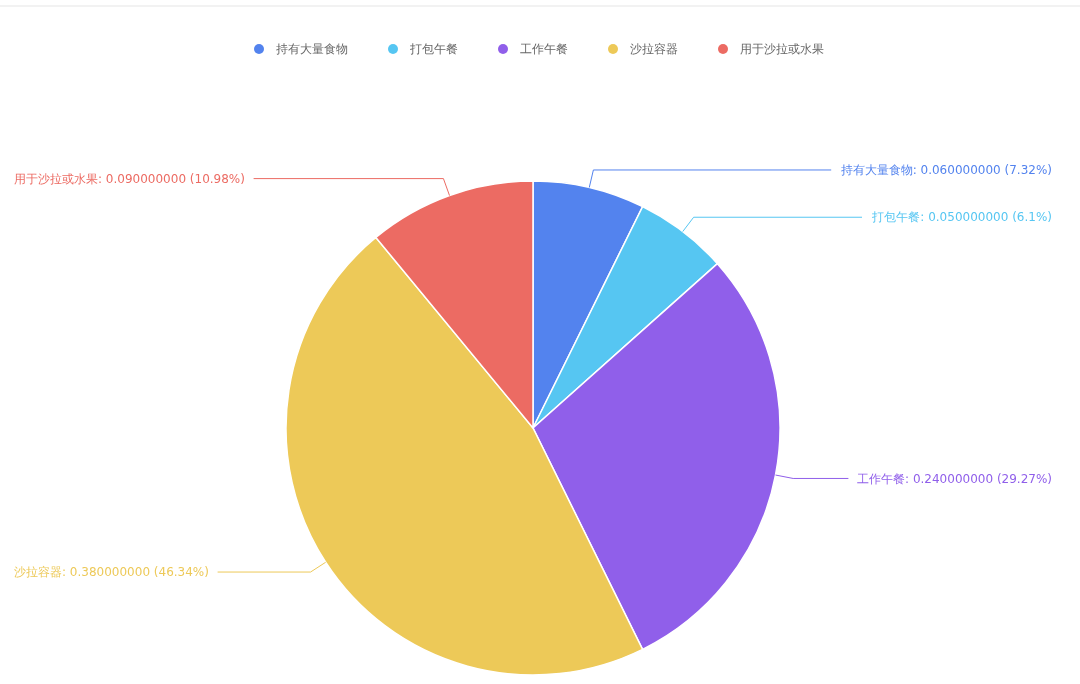 Image resolution: width=1080 pixels, height=684 pixels. Describe the element at coordinates (312, 49) in the screenshot. I see `legend-label: 持有大量食物` at that location.